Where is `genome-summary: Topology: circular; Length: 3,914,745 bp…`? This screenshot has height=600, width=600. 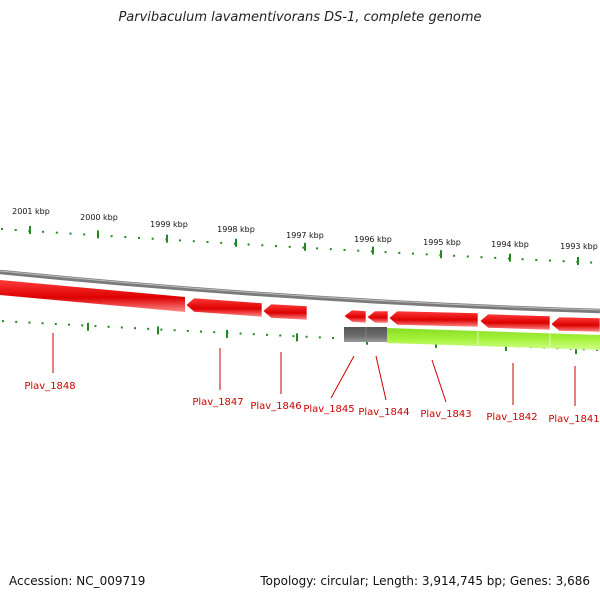 genome-summary: Topology: circular; Length: 3,914,745 bp… is located at coordinates (425, 581).